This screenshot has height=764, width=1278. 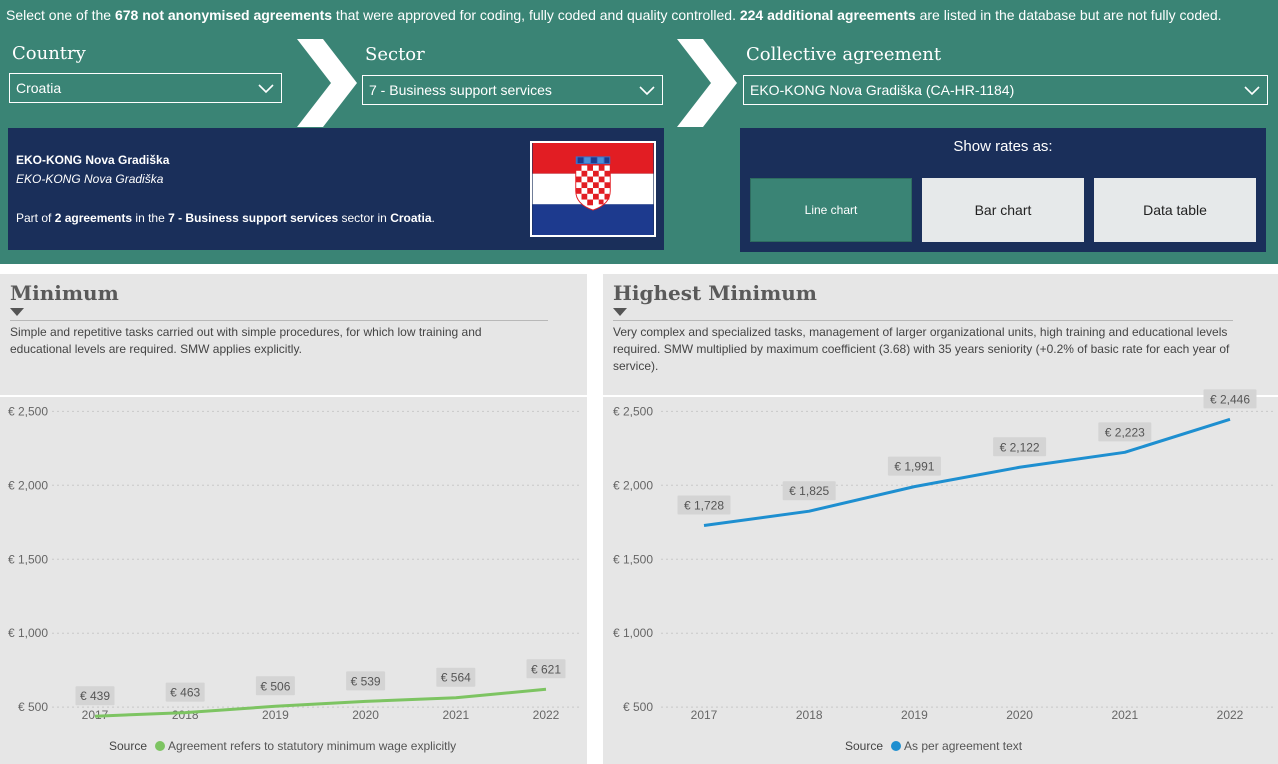 I want to click on country-label: Country, so click(x=49, y=53).